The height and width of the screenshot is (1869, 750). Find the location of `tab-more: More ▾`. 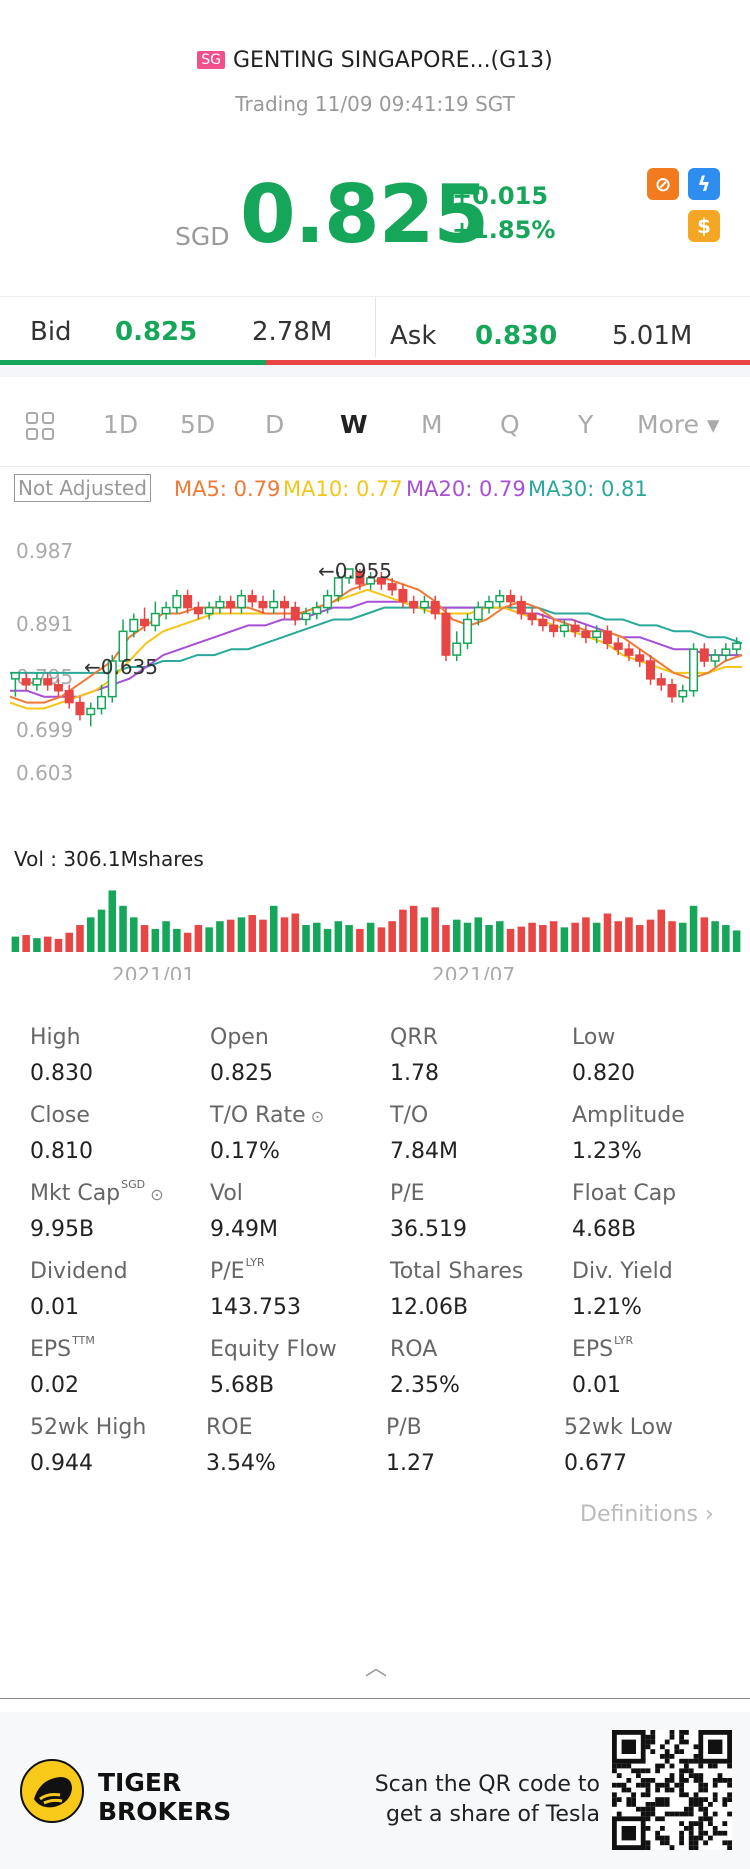

tab-more: More ▾ is located at coordinates (678, 424).